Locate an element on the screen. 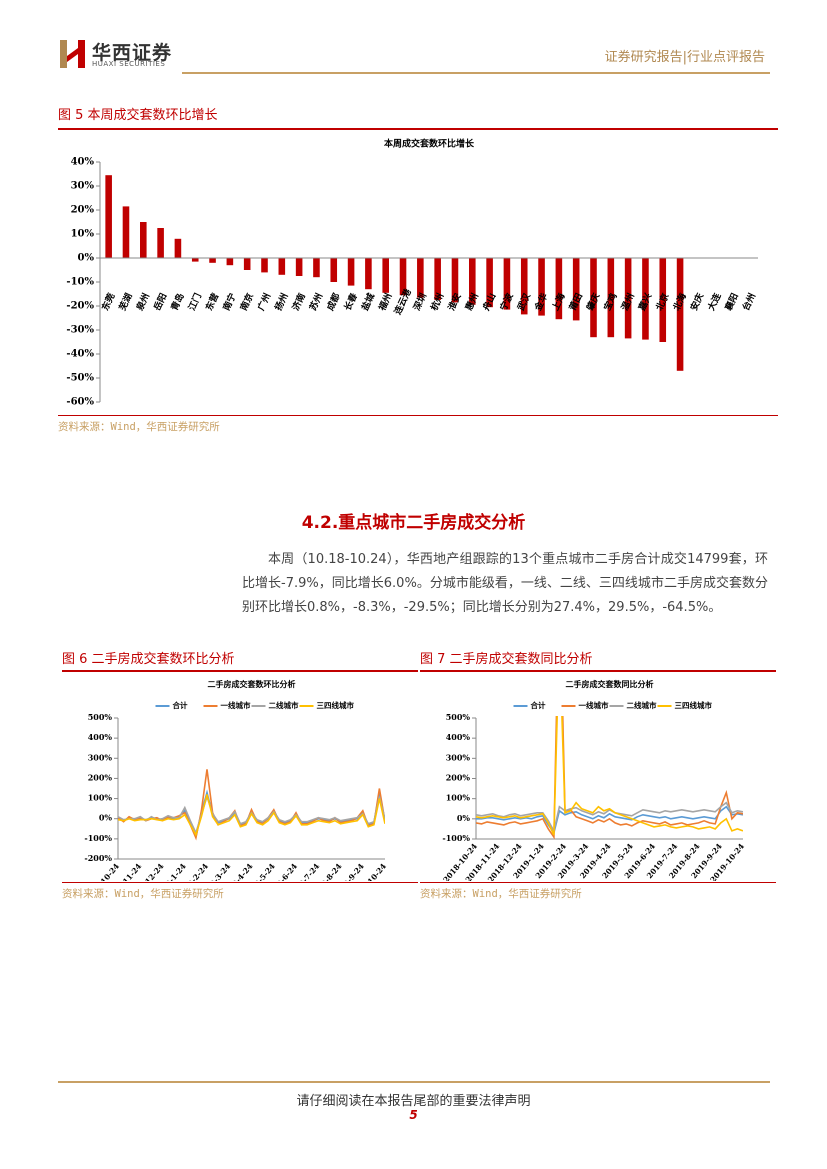  x-tick-label: 舟山 is located at coordinates (489, 301).